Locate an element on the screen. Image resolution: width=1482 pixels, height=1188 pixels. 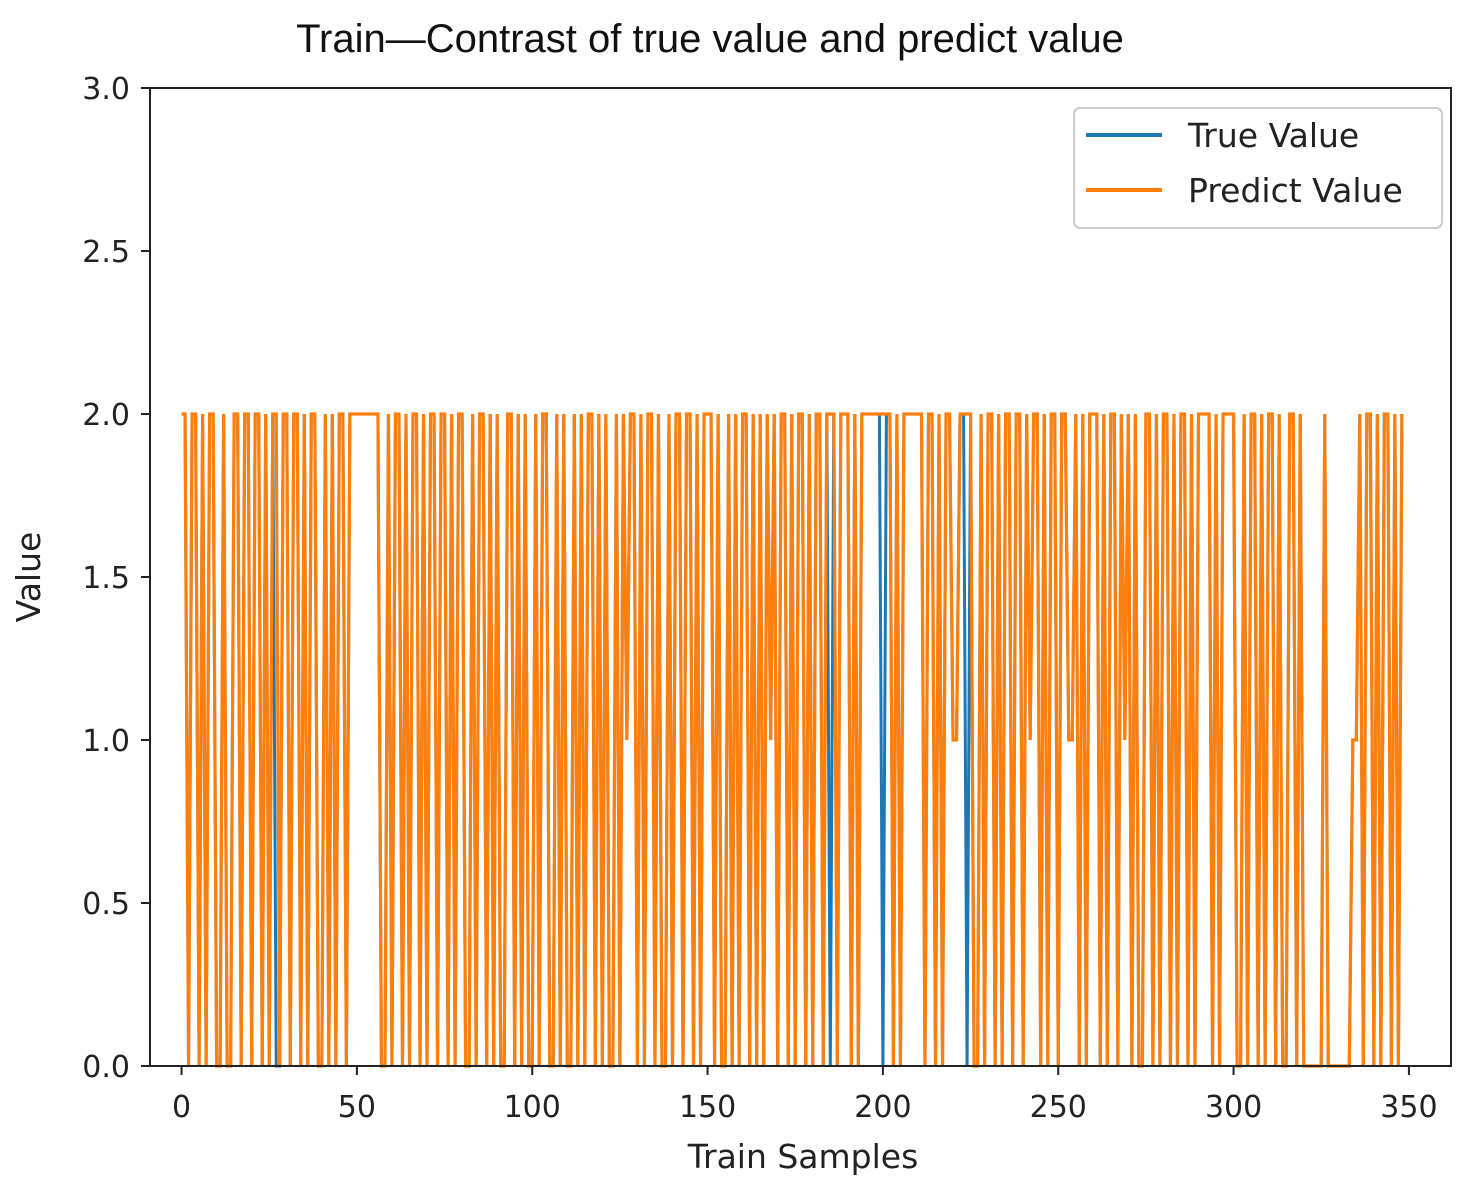
y-axis: 0.0 0.5 1.0 1.5 2.0 2.5 3.0 is located at coordinates (116, 578).